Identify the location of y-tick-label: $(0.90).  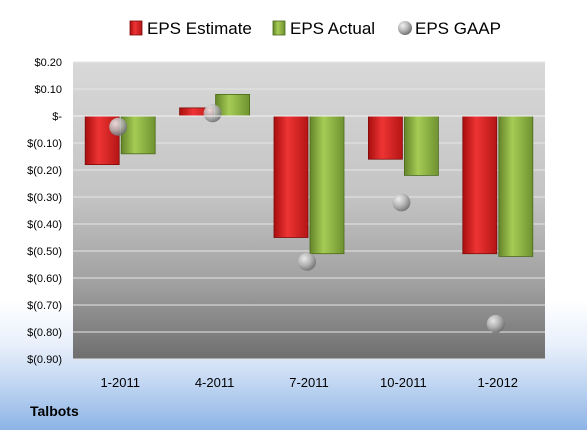
(44, 360).